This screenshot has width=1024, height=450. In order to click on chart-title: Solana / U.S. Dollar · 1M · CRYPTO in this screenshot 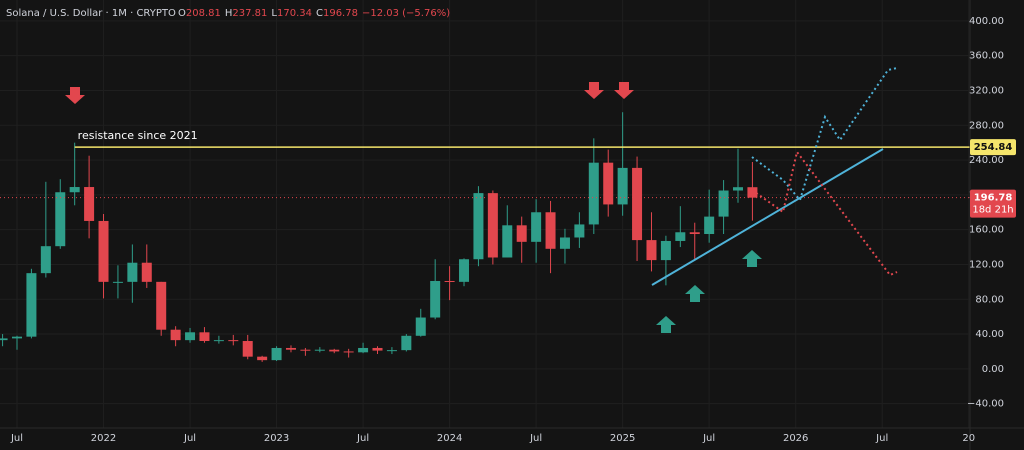, I will do `click(91, 13)`.